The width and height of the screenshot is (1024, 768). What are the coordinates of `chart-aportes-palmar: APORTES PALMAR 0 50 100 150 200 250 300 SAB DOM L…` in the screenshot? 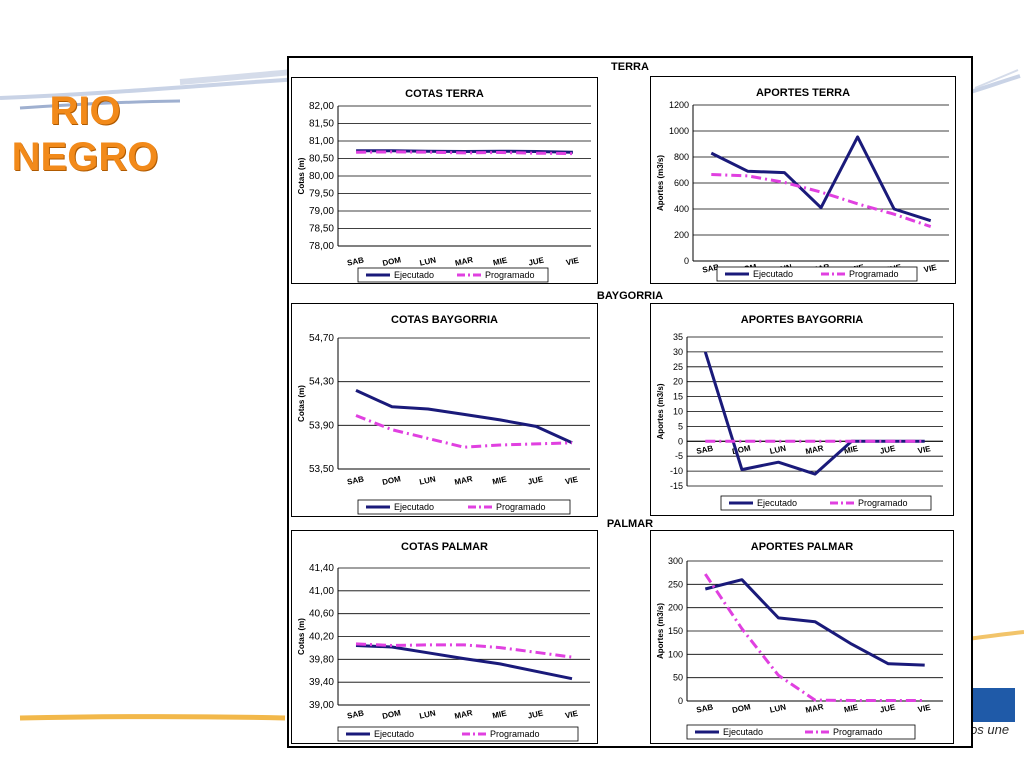 It's located at (802, 637).